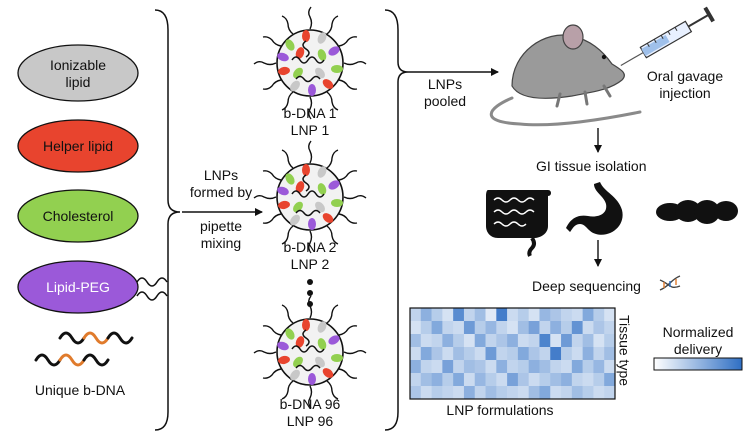 The height and width of the screenshot is (437, 750). I want to click on lnp-2-label: b-DNA 2 LNP 2, so click(310, 256).